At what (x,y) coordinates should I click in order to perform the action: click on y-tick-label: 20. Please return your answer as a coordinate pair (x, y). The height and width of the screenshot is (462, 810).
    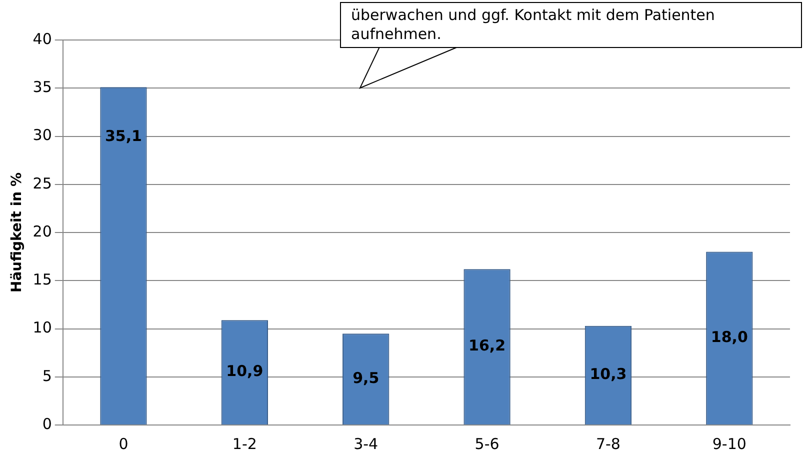
    Looking at the image, I should click on (42, 231).